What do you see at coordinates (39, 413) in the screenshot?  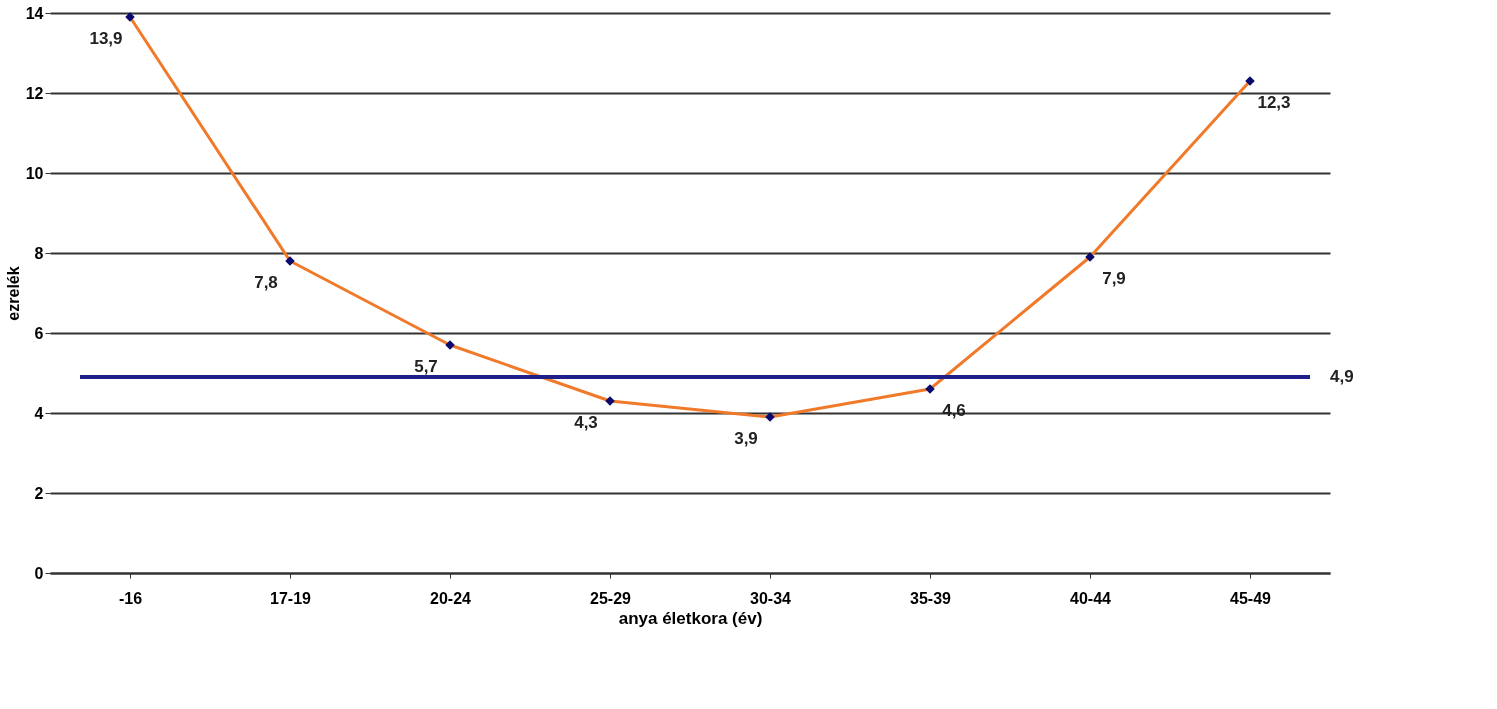 I see `y-tick-label: 4` at bounding box center [39, 413].